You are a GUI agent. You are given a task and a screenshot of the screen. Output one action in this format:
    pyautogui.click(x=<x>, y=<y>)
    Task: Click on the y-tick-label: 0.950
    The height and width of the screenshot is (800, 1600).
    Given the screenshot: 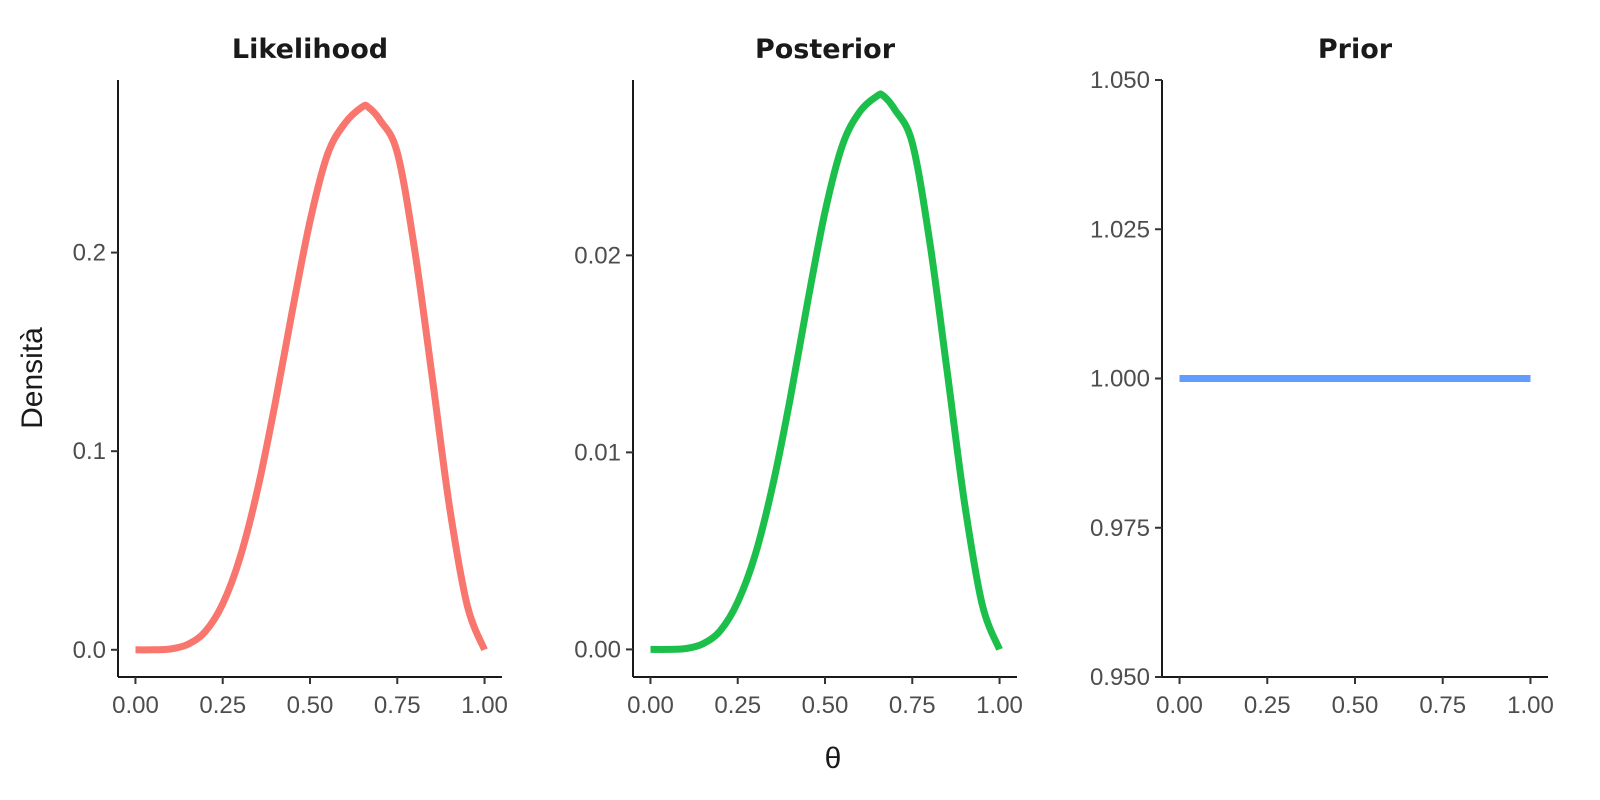 What is the action you would take?
    pyautogui.click(x=1120, y=677)
    